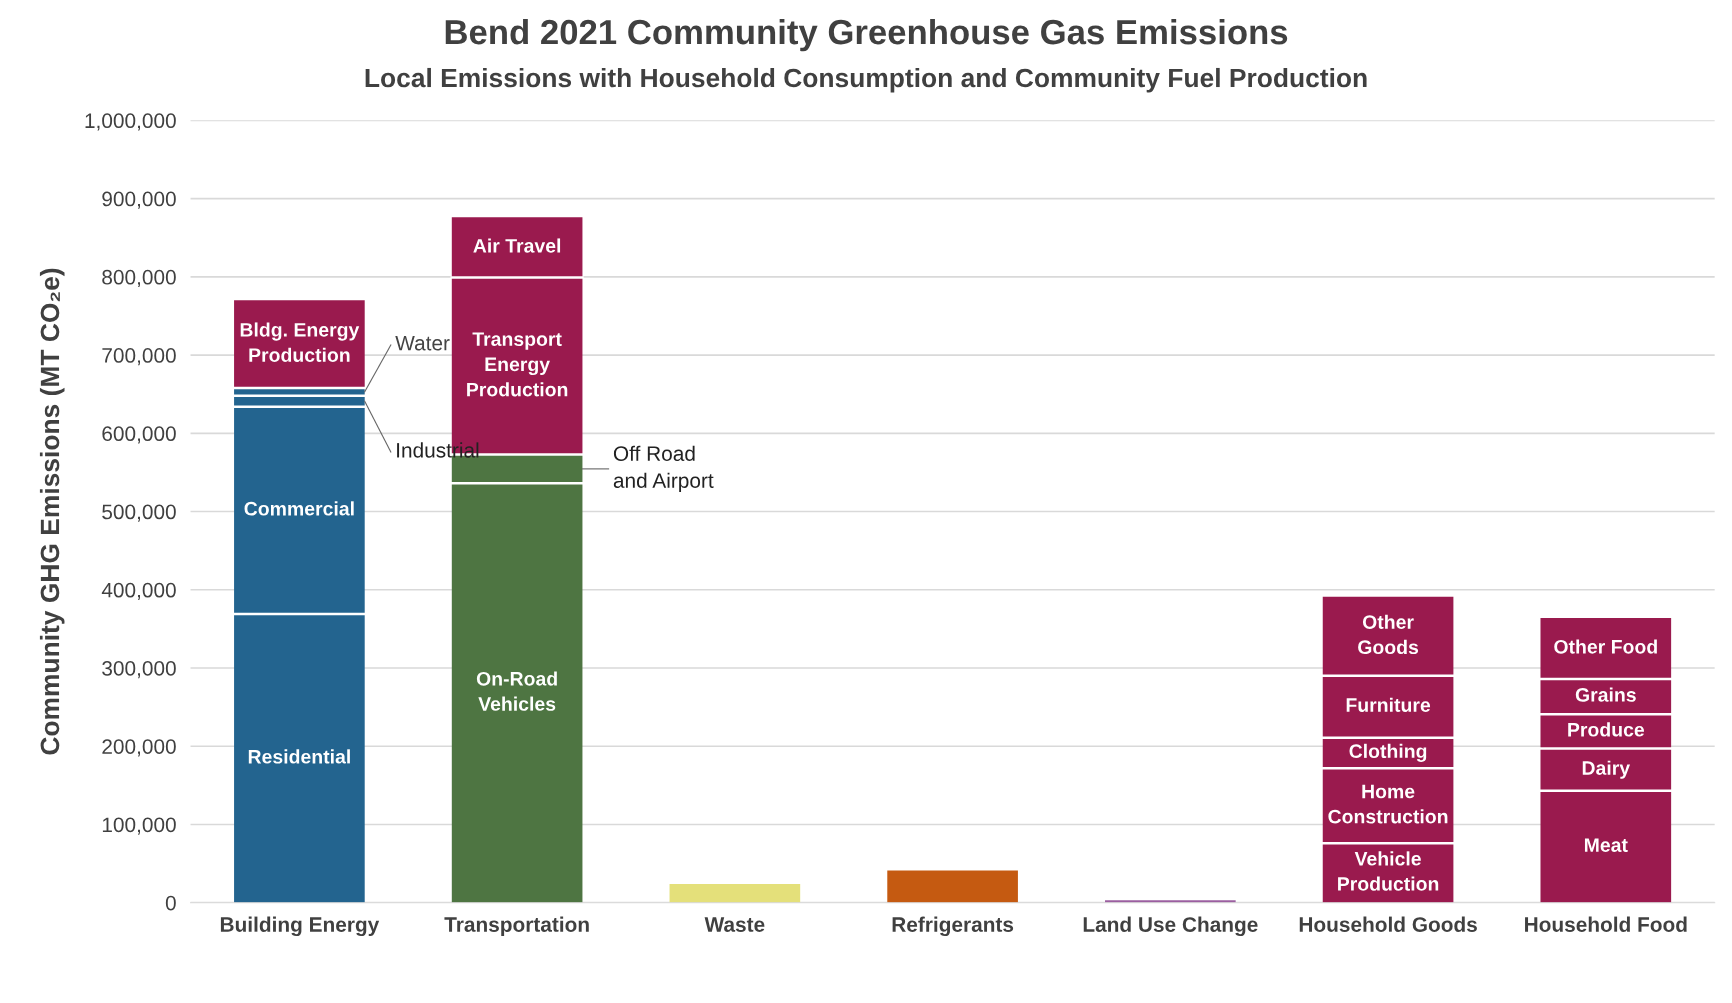  What do you see at coordinates (139, 357) in the screenshot?
I see `y-tick-label: 700,000` at bounding box center [139, 357].